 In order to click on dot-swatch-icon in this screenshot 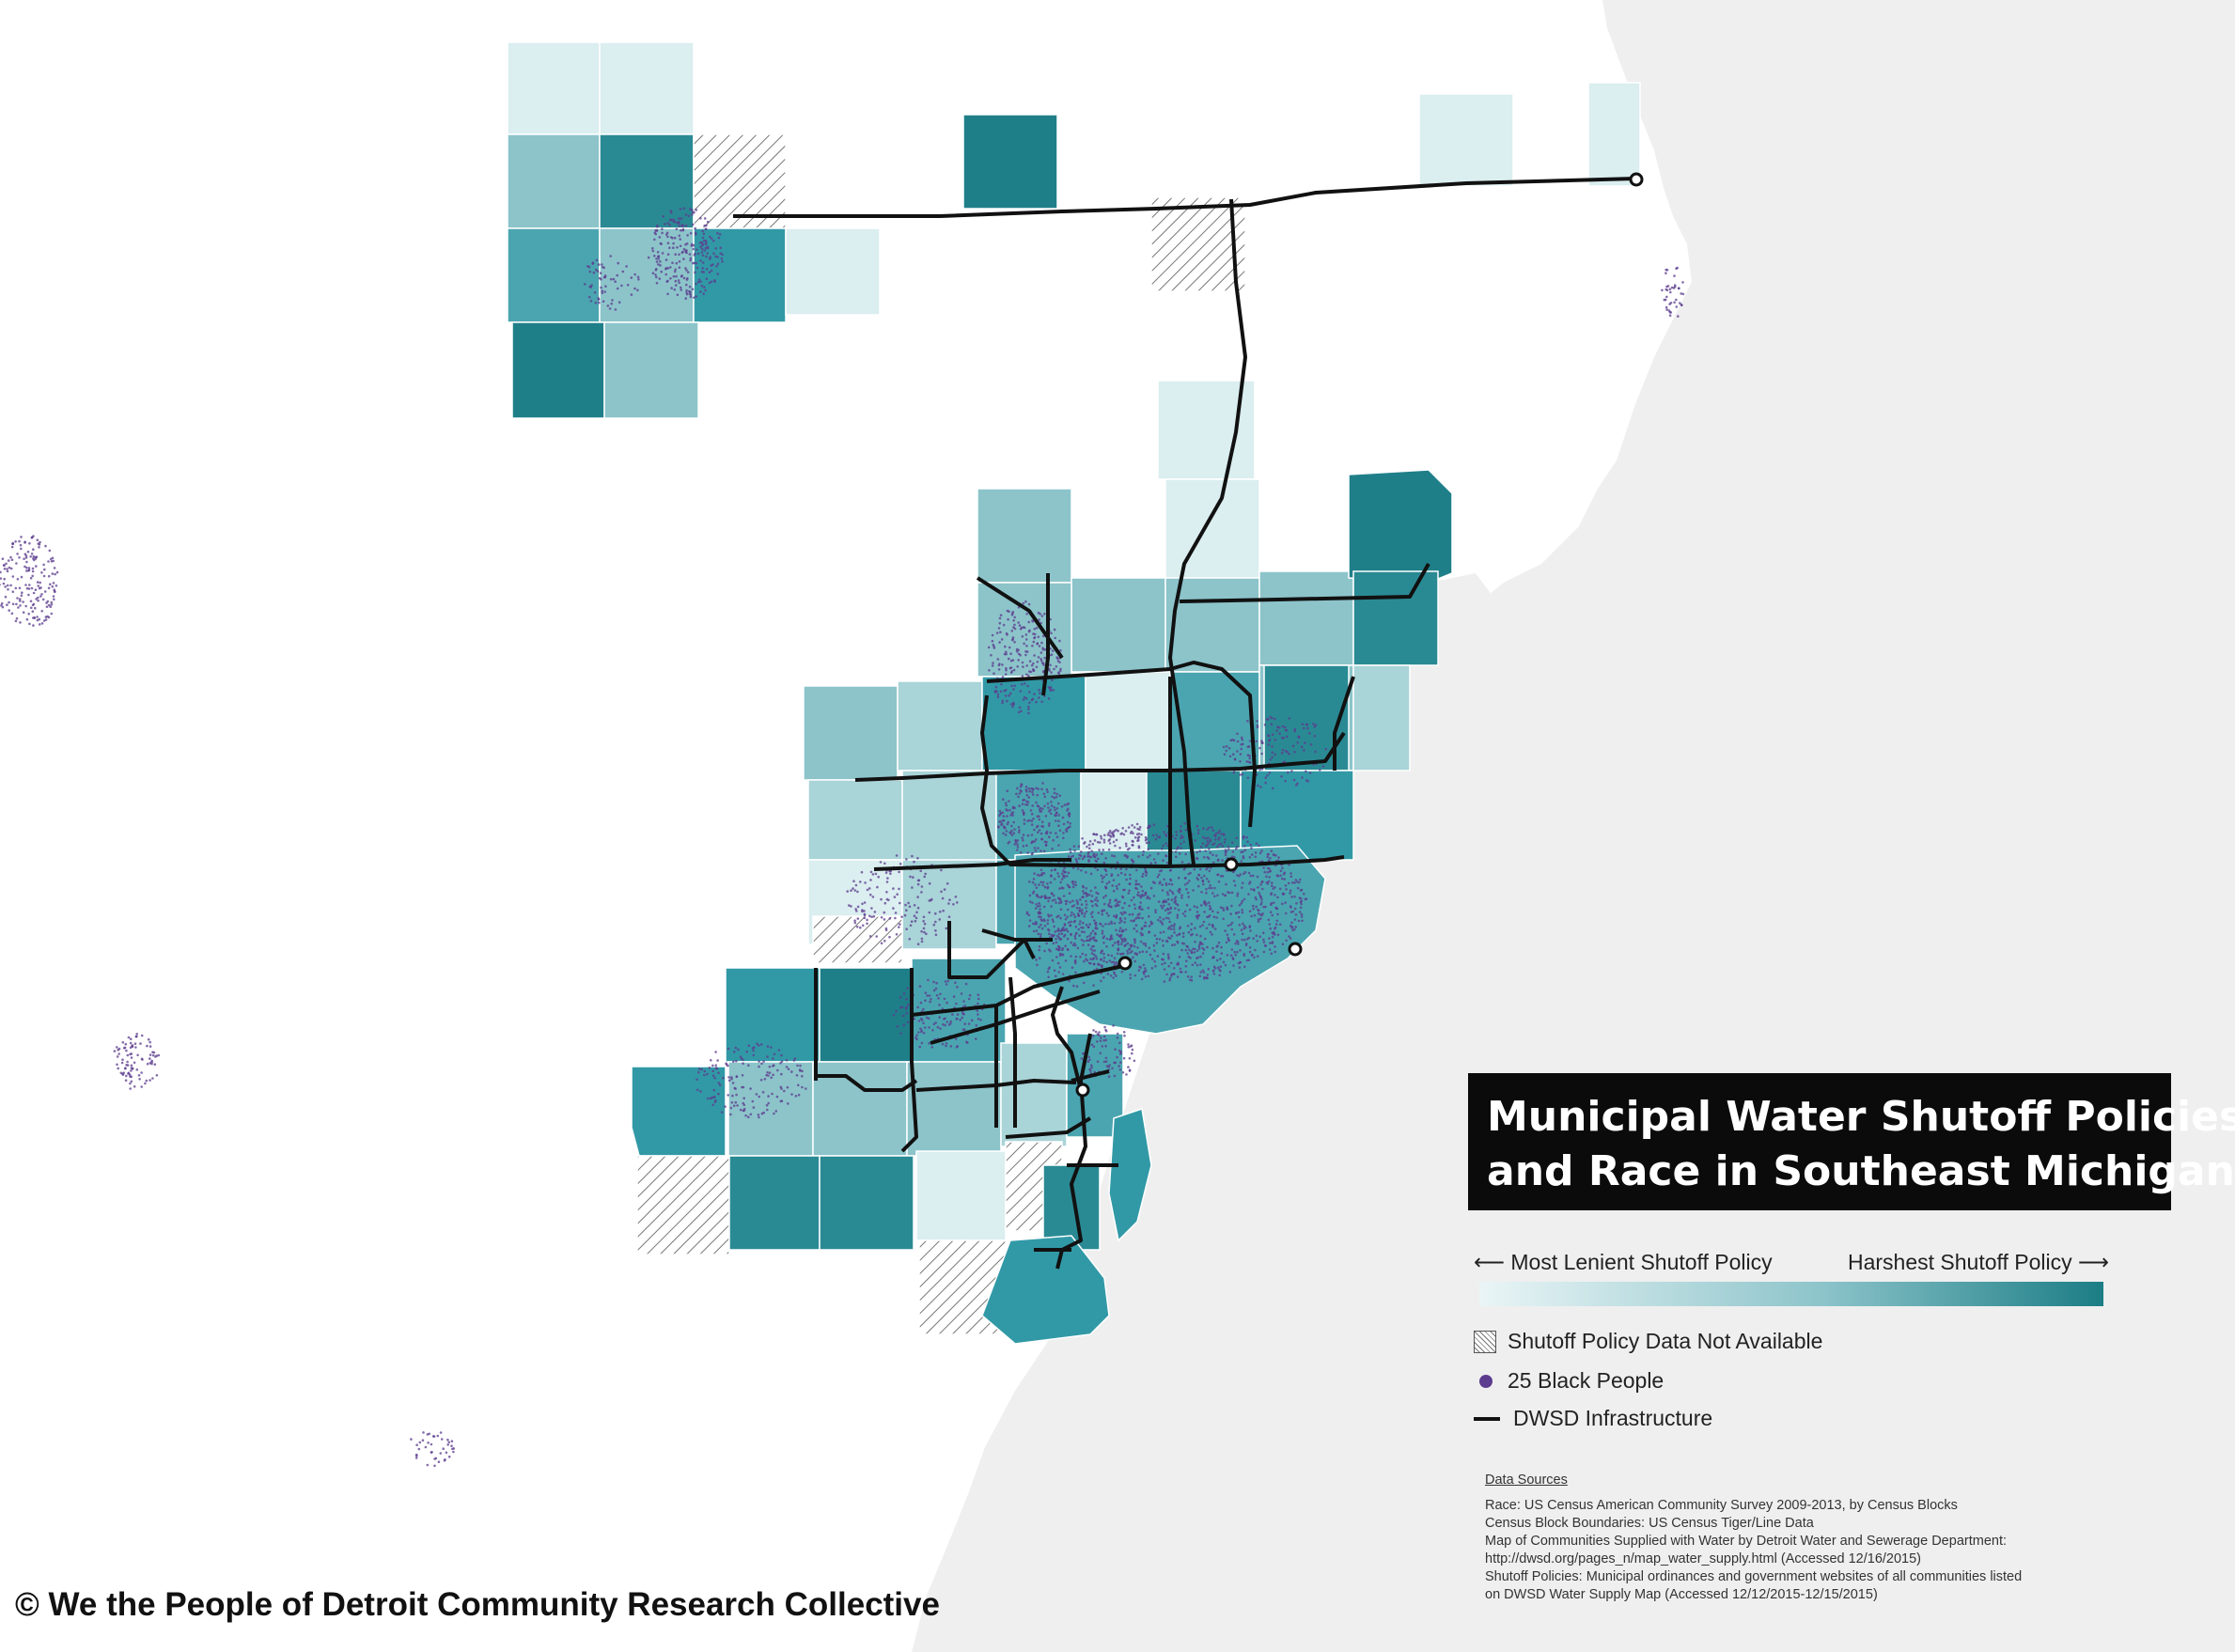, I will do `click(1486, 1381)`.